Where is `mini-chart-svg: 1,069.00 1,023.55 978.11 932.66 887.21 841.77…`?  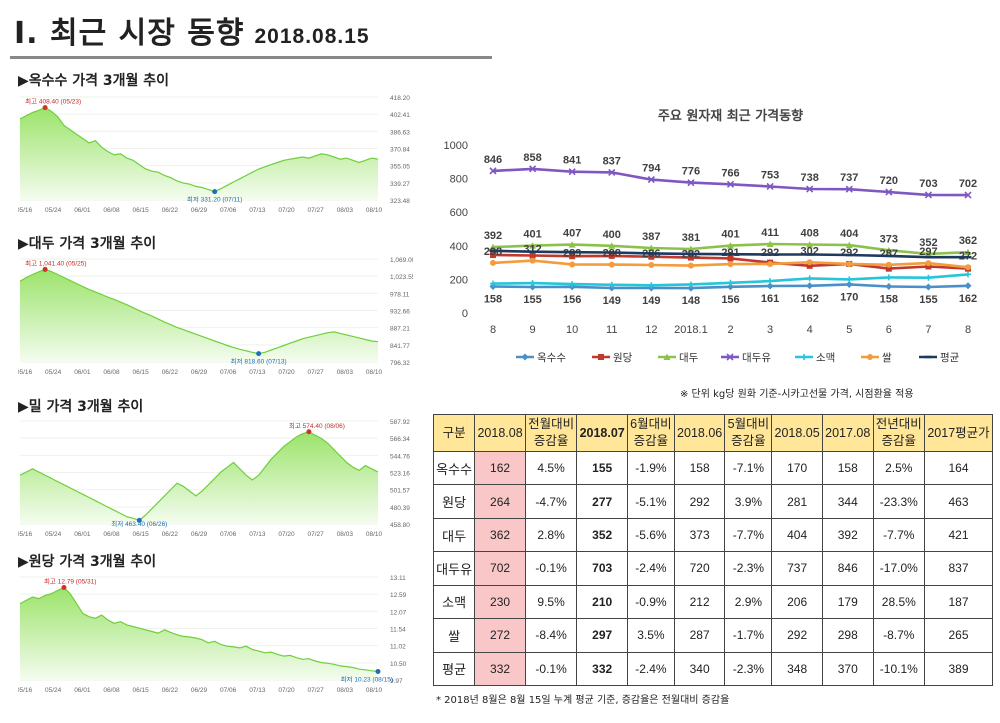
mini-chart-svg: 1,069.00 1,023.55 978.11 932.66 887.21 841.77… is located at coordinates (215, 316).